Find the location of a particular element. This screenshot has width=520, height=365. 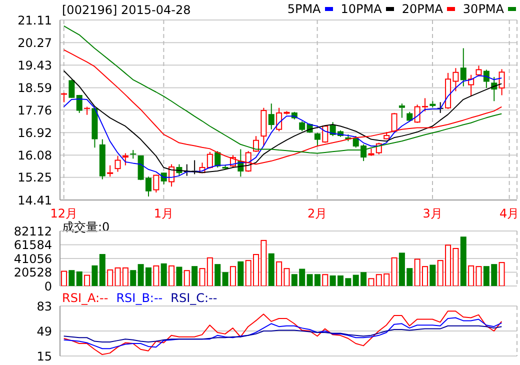

y-tick-label: 20.27 is located at coordinates (35, 43).